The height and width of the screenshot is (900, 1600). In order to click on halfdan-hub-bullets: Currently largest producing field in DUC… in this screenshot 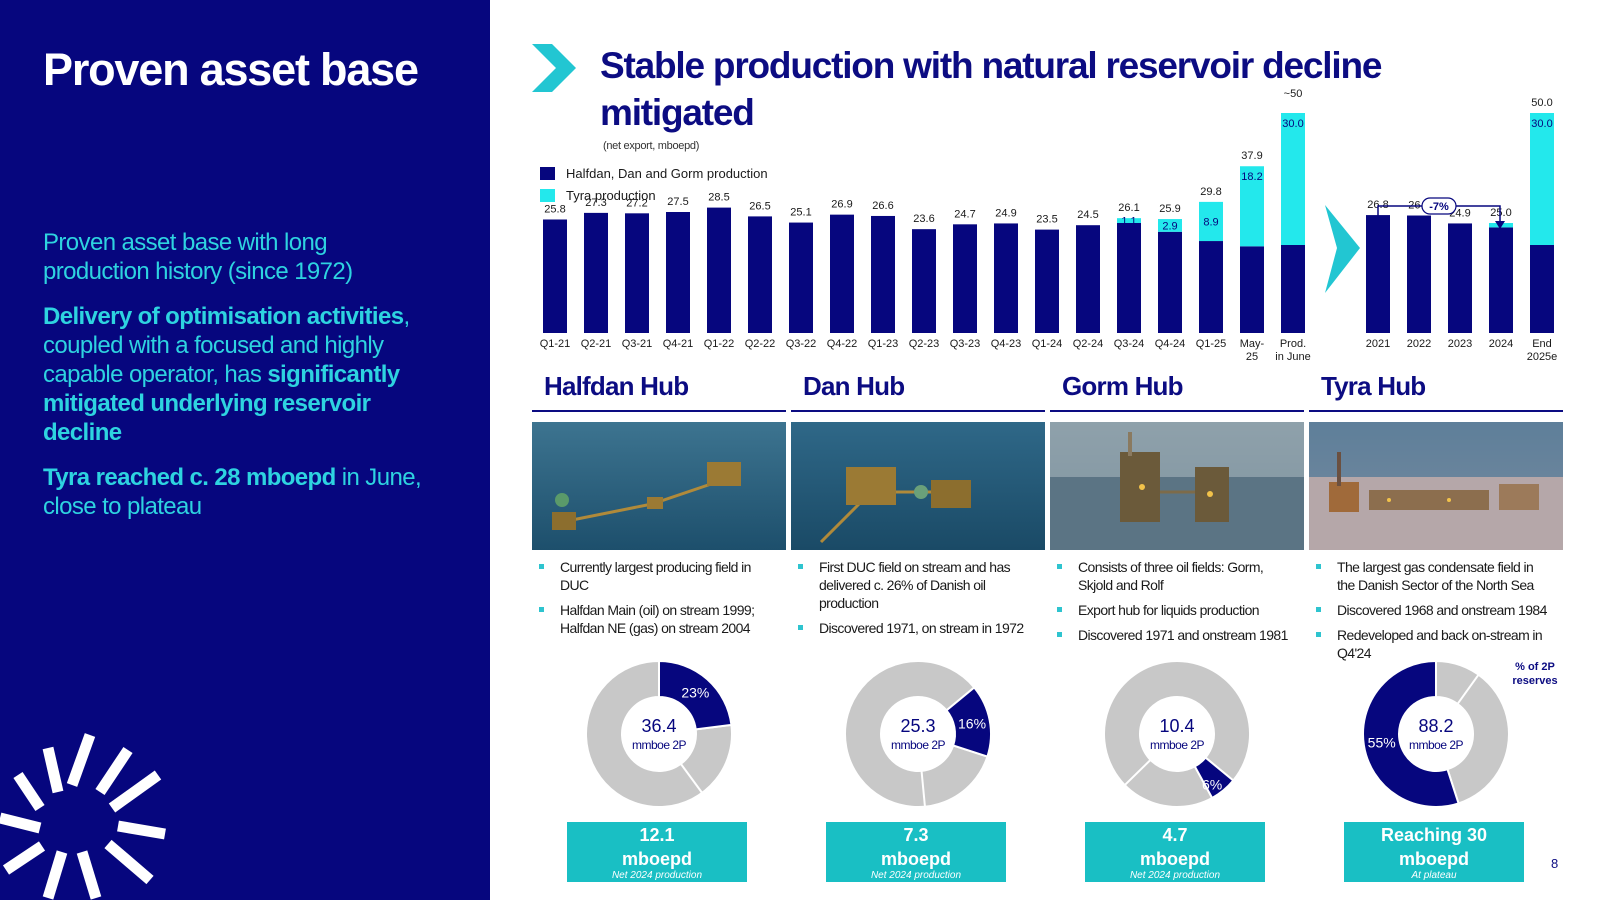, I will do `click(652, 601)`.